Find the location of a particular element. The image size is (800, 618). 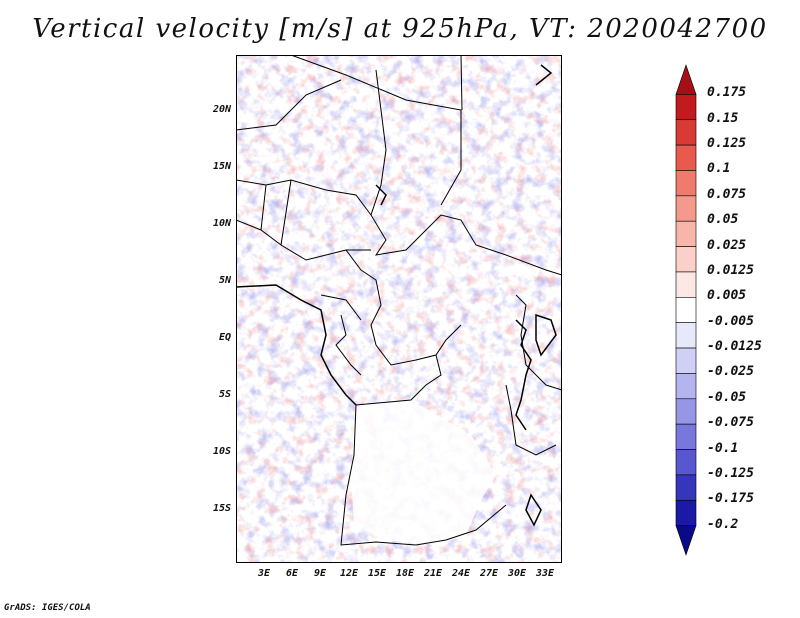

colorbar-label: -0.1 is located at coordinates (723, 448).